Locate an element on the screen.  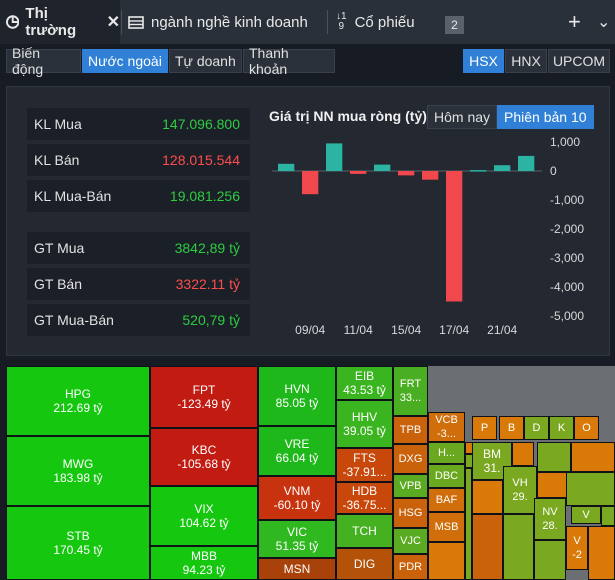
tile-ticker: VRE is located at coordinates (297, 444).